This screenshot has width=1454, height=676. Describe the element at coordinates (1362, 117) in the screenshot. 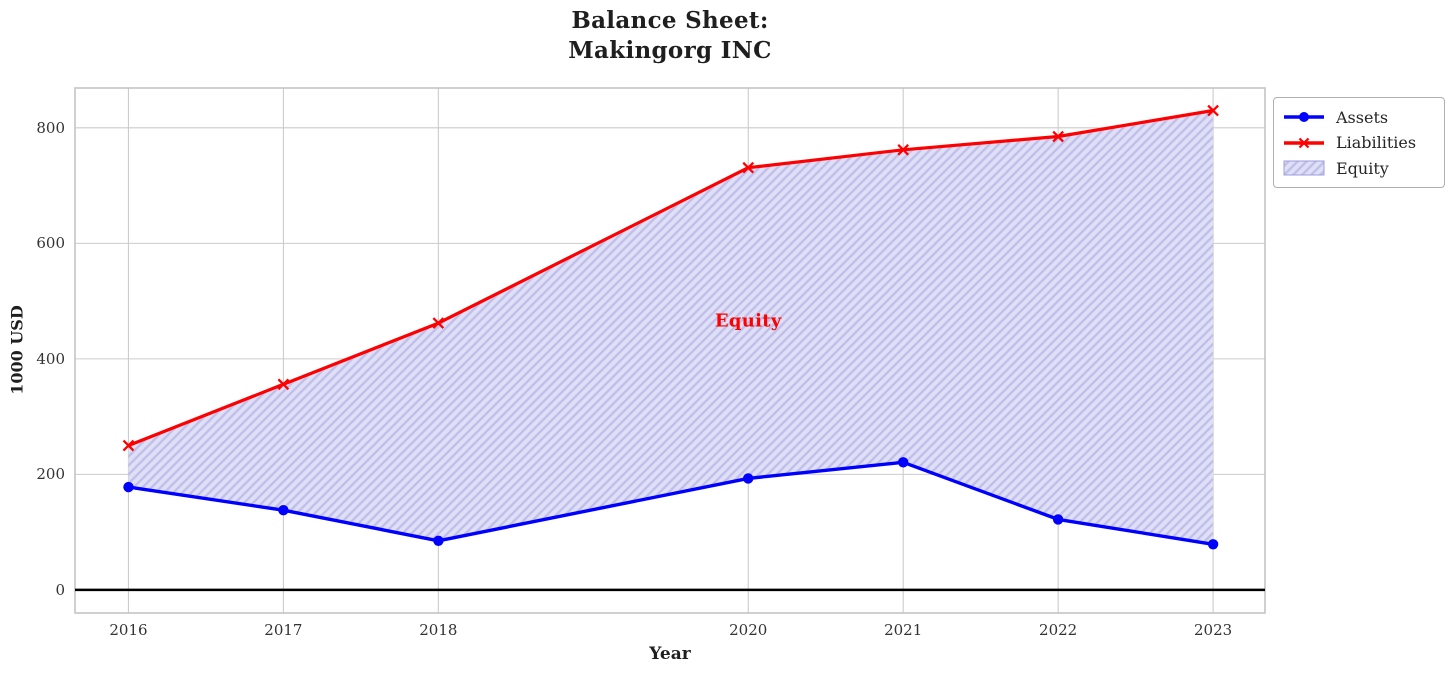

I see `legend-label-assets: Assets` at that location.